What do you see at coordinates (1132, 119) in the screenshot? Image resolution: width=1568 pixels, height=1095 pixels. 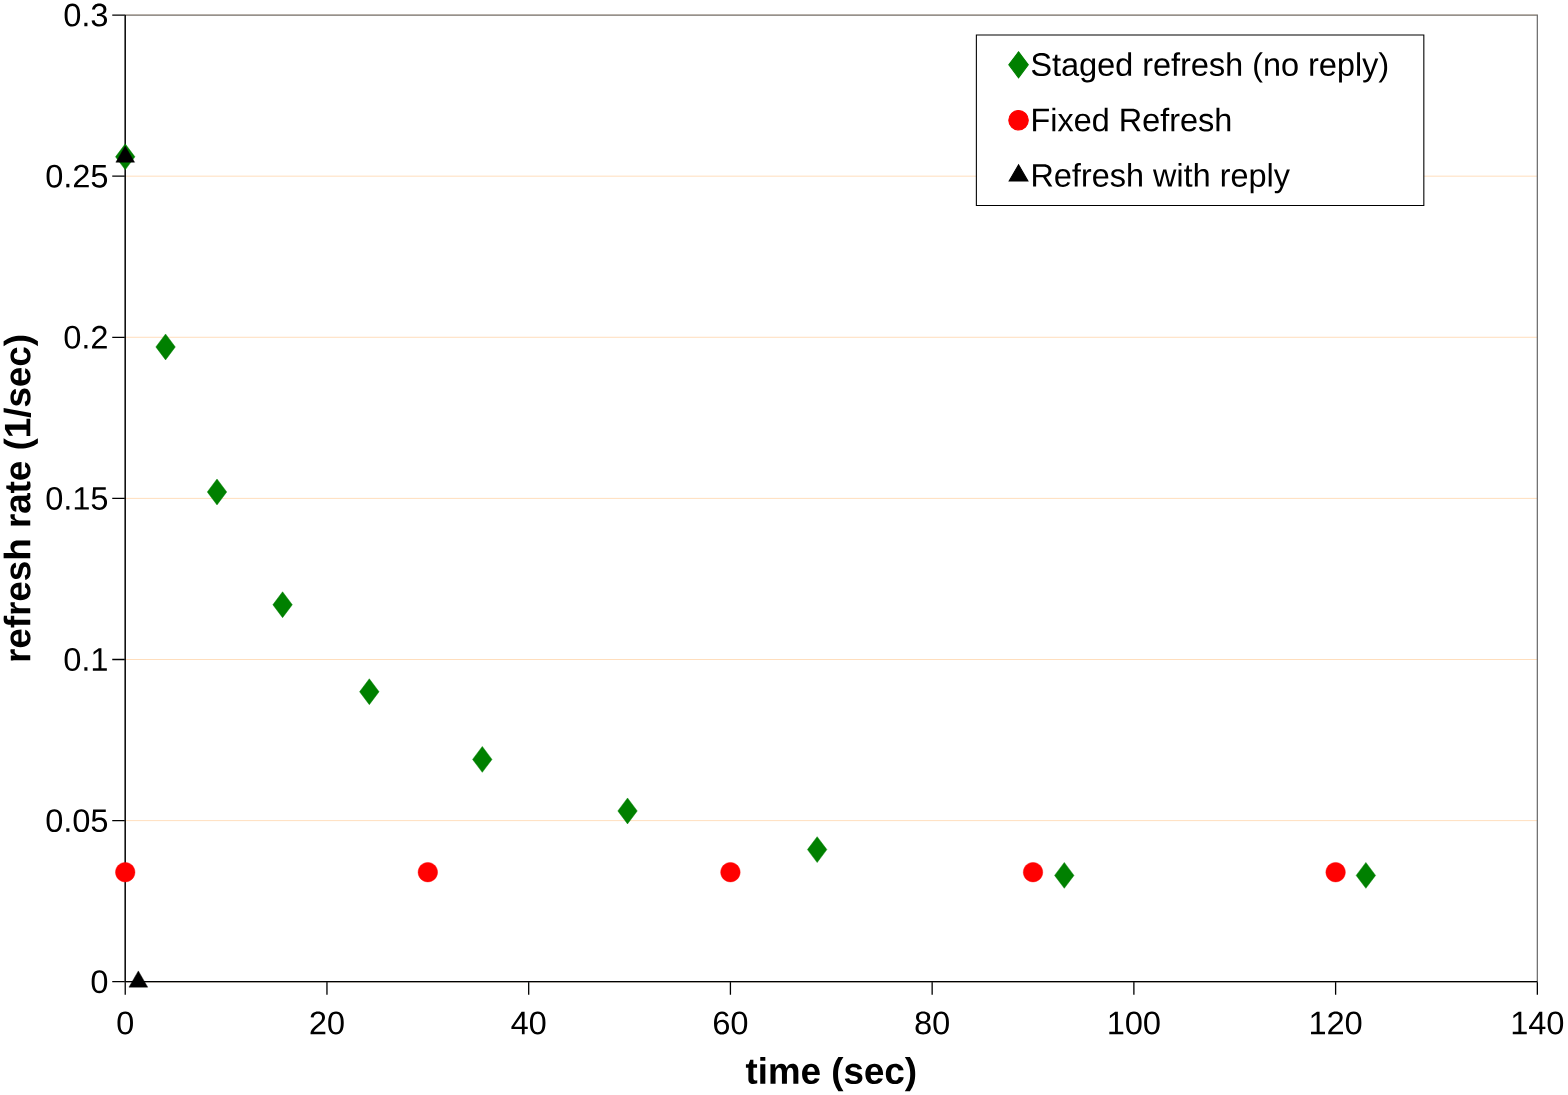 I see `legend-label: Fixed Refresh` at bounding box center [1132, 119].